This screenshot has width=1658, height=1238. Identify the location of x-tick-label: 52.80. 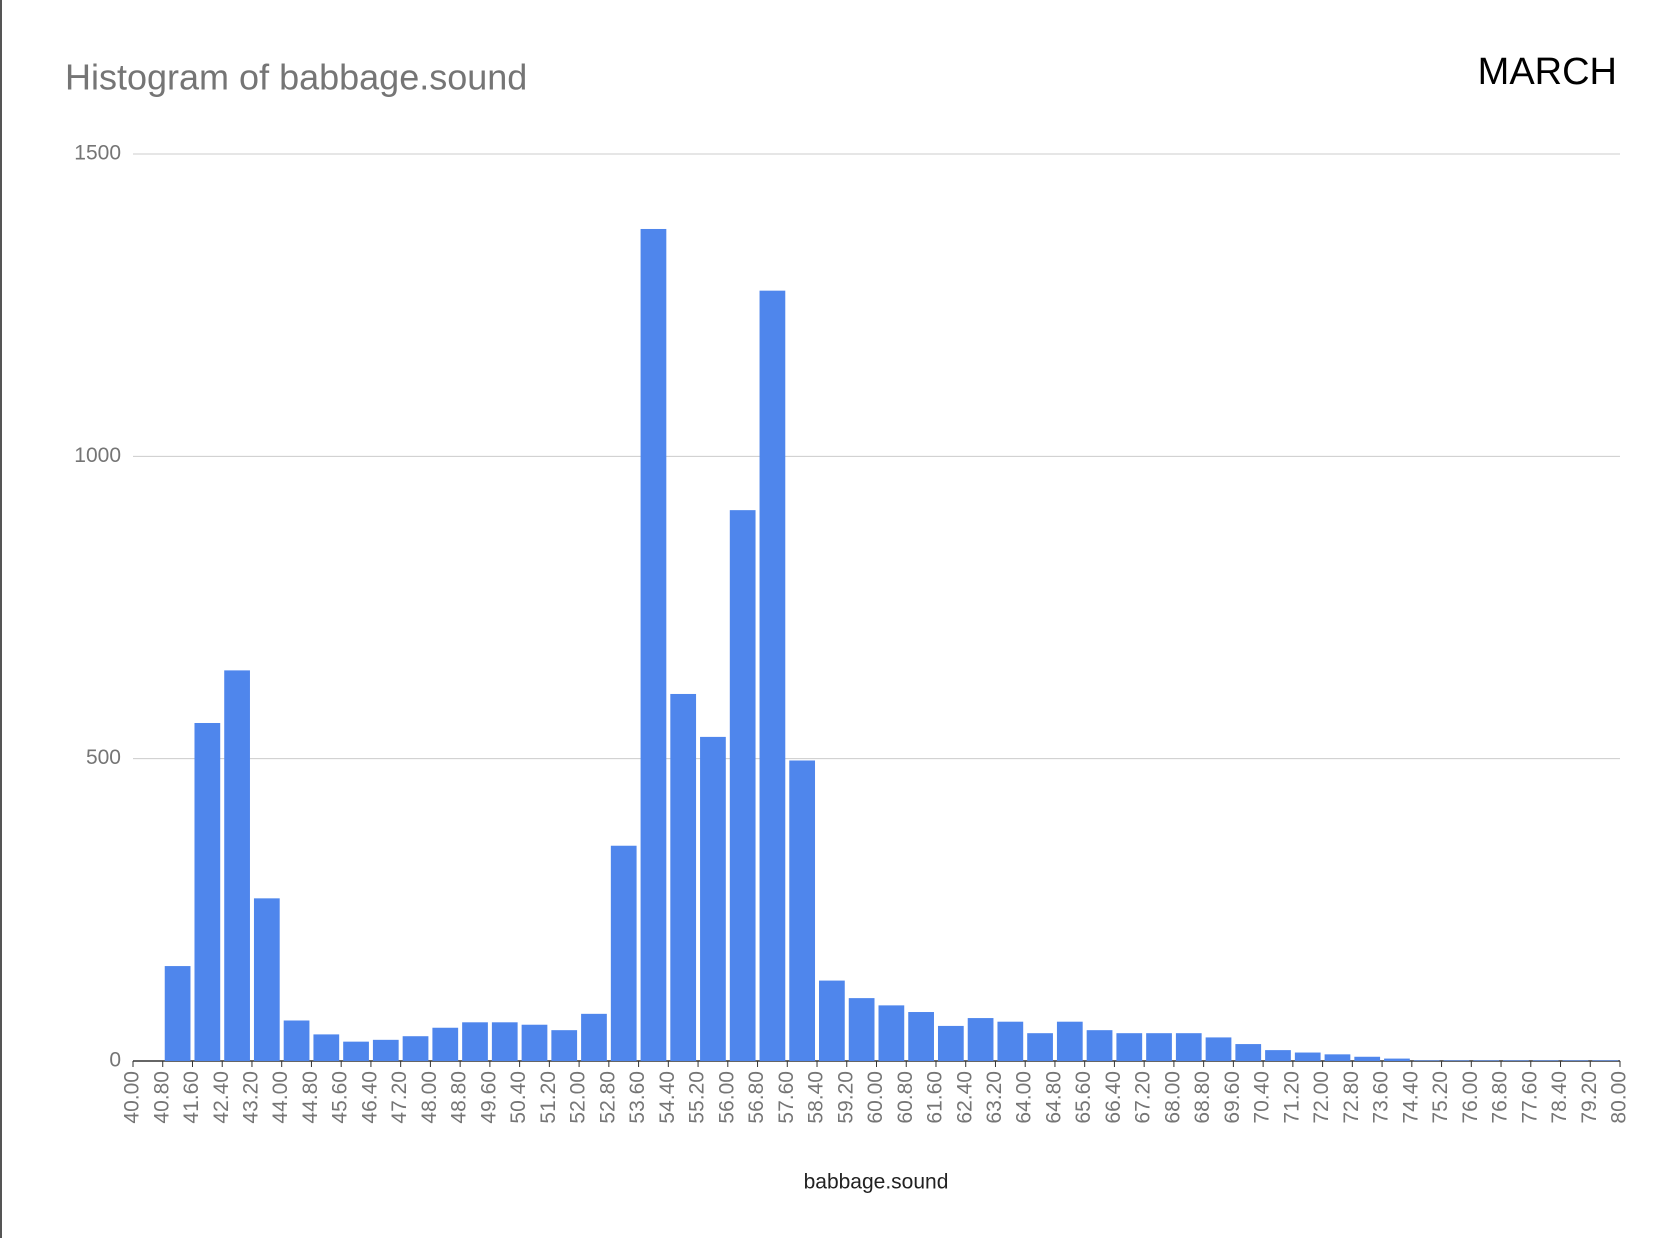
(607, 1097).